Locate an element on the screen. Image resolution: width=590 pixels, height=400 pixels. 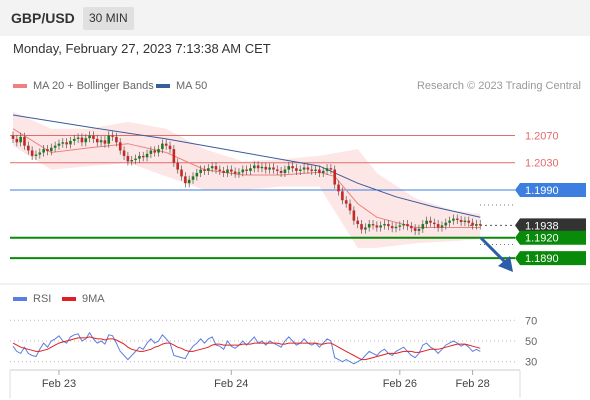
level-label-1-1990: 1.1990 is located at coordinates (542, 191).